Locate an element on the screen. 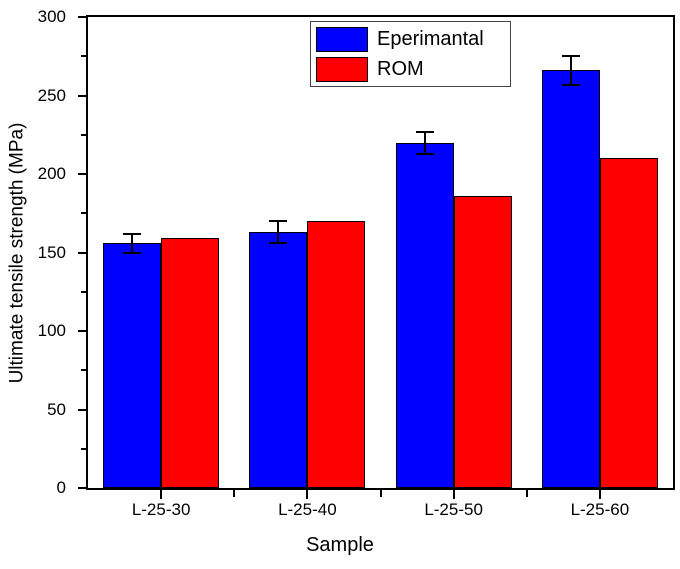 This screenshot has width=680, height=569. legend-label-rom: ROM is located at coordinates (400, 69).